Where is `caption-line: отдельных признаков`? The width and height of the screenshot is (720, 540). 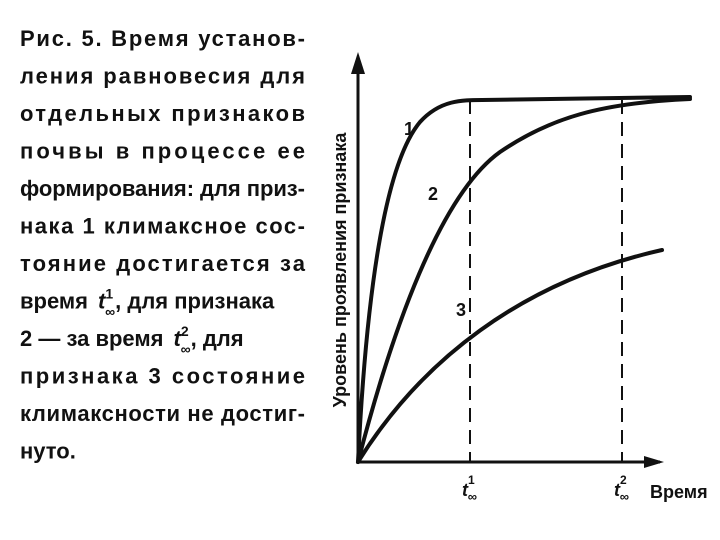 caption-line: отдельных признаков is located at coordinates (162, 113).